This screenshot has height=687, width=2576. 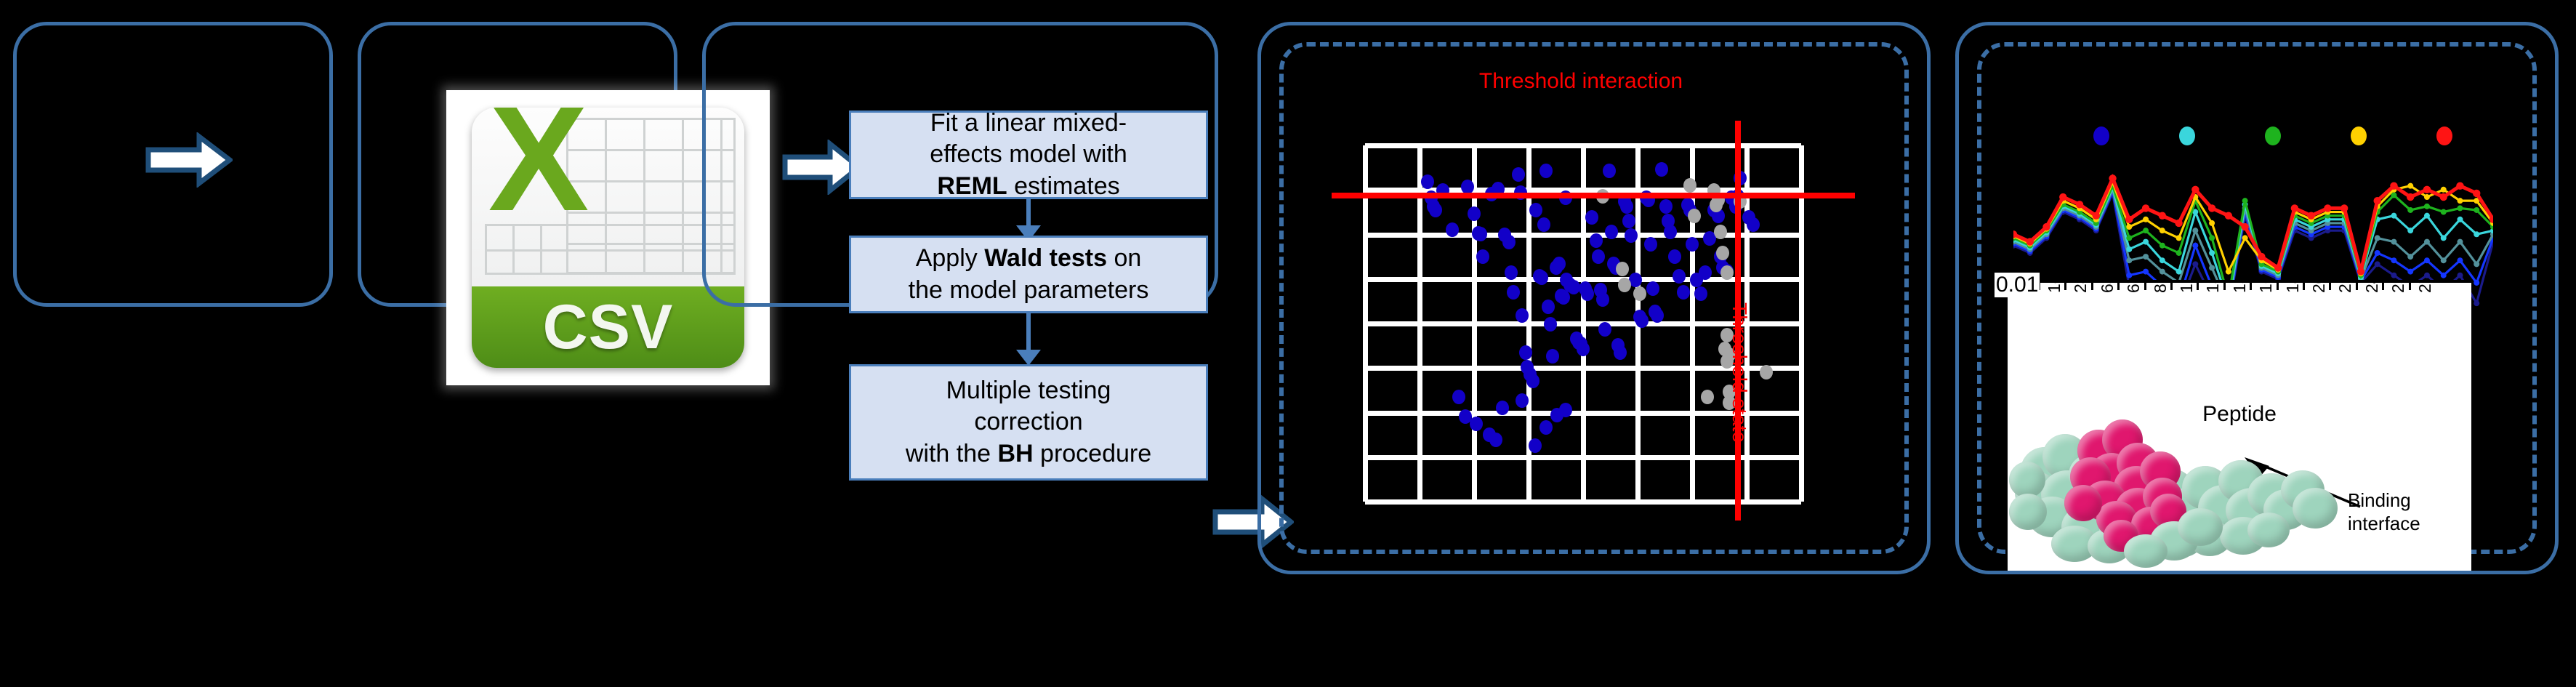 What do you see at coordinates (2239, 494) in the screenshot?
I see `protein-structure-image` at bounding box center [2239, 494].